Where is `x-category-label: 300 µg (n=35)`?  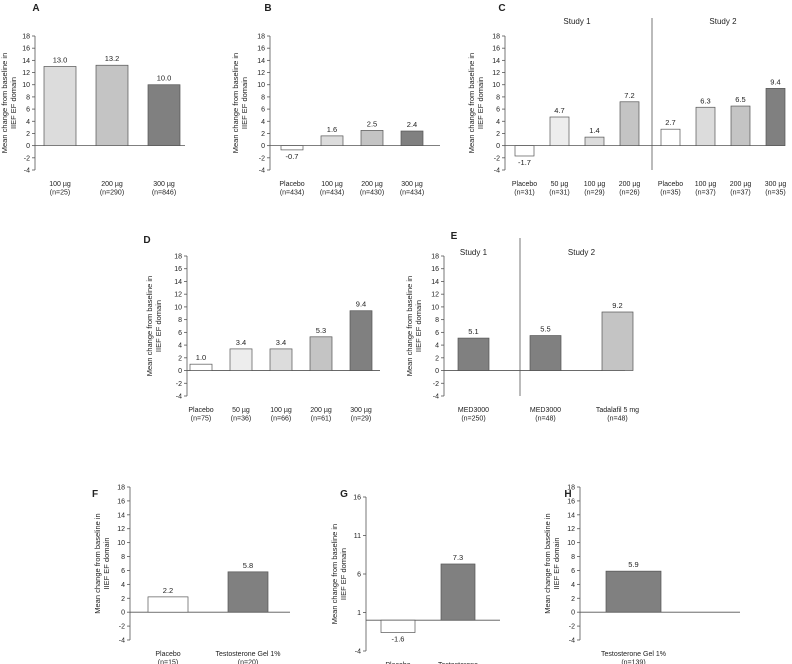
x-category-label: 300 µg (n=35) is located at coordinates (776, 189).